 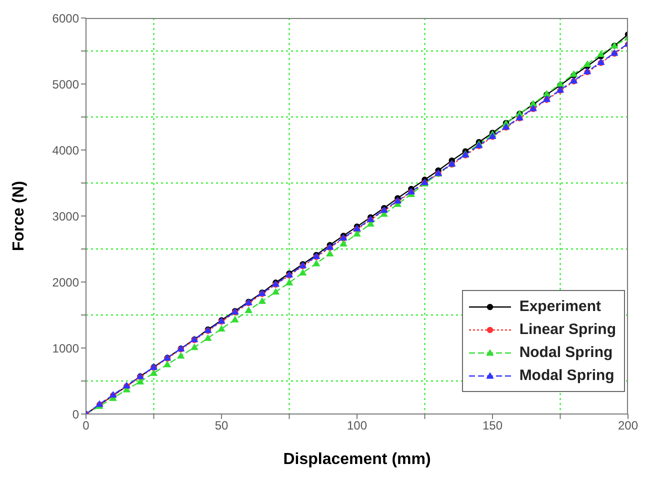 I want to click on y-axis-title: Force (N), so click(x=19, y=216).